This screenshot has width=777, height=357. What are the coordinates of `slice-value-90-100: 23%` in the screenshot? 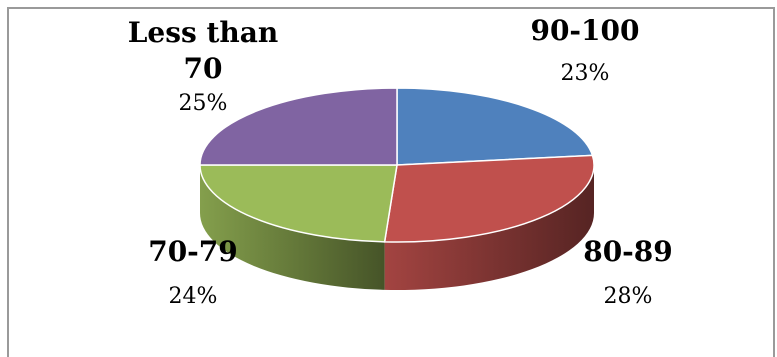 It's located at (585, 73).